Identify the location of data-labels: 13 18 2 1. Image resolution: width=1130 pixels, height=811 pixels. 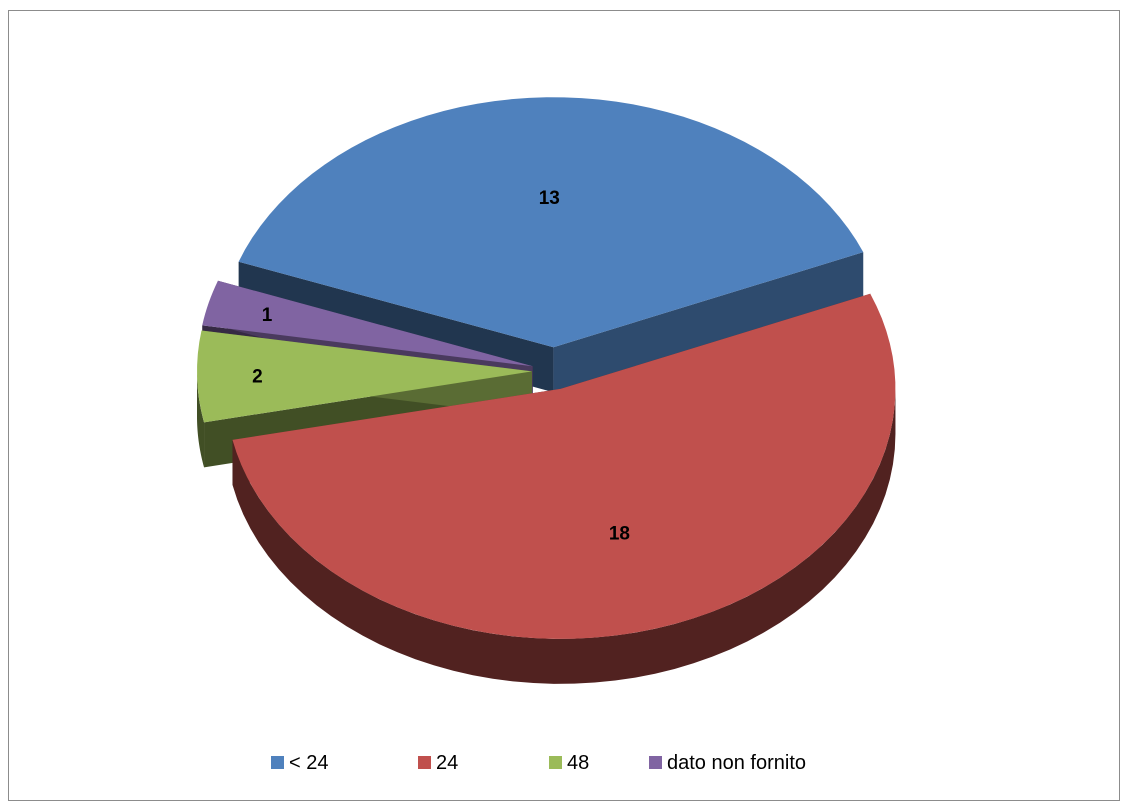
(441, 366).